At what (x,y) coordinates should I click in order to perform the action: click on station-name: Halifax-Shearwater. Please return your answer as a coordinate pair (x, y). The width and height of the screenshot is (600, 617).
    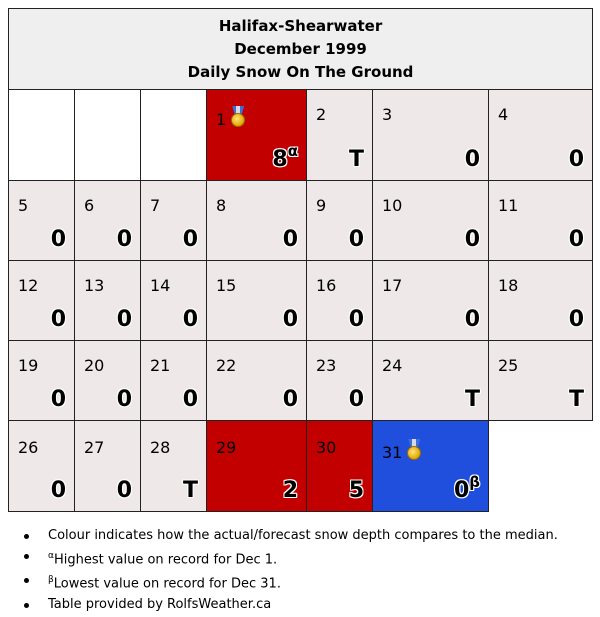
    Looking at the image, I should click on (300, 25).